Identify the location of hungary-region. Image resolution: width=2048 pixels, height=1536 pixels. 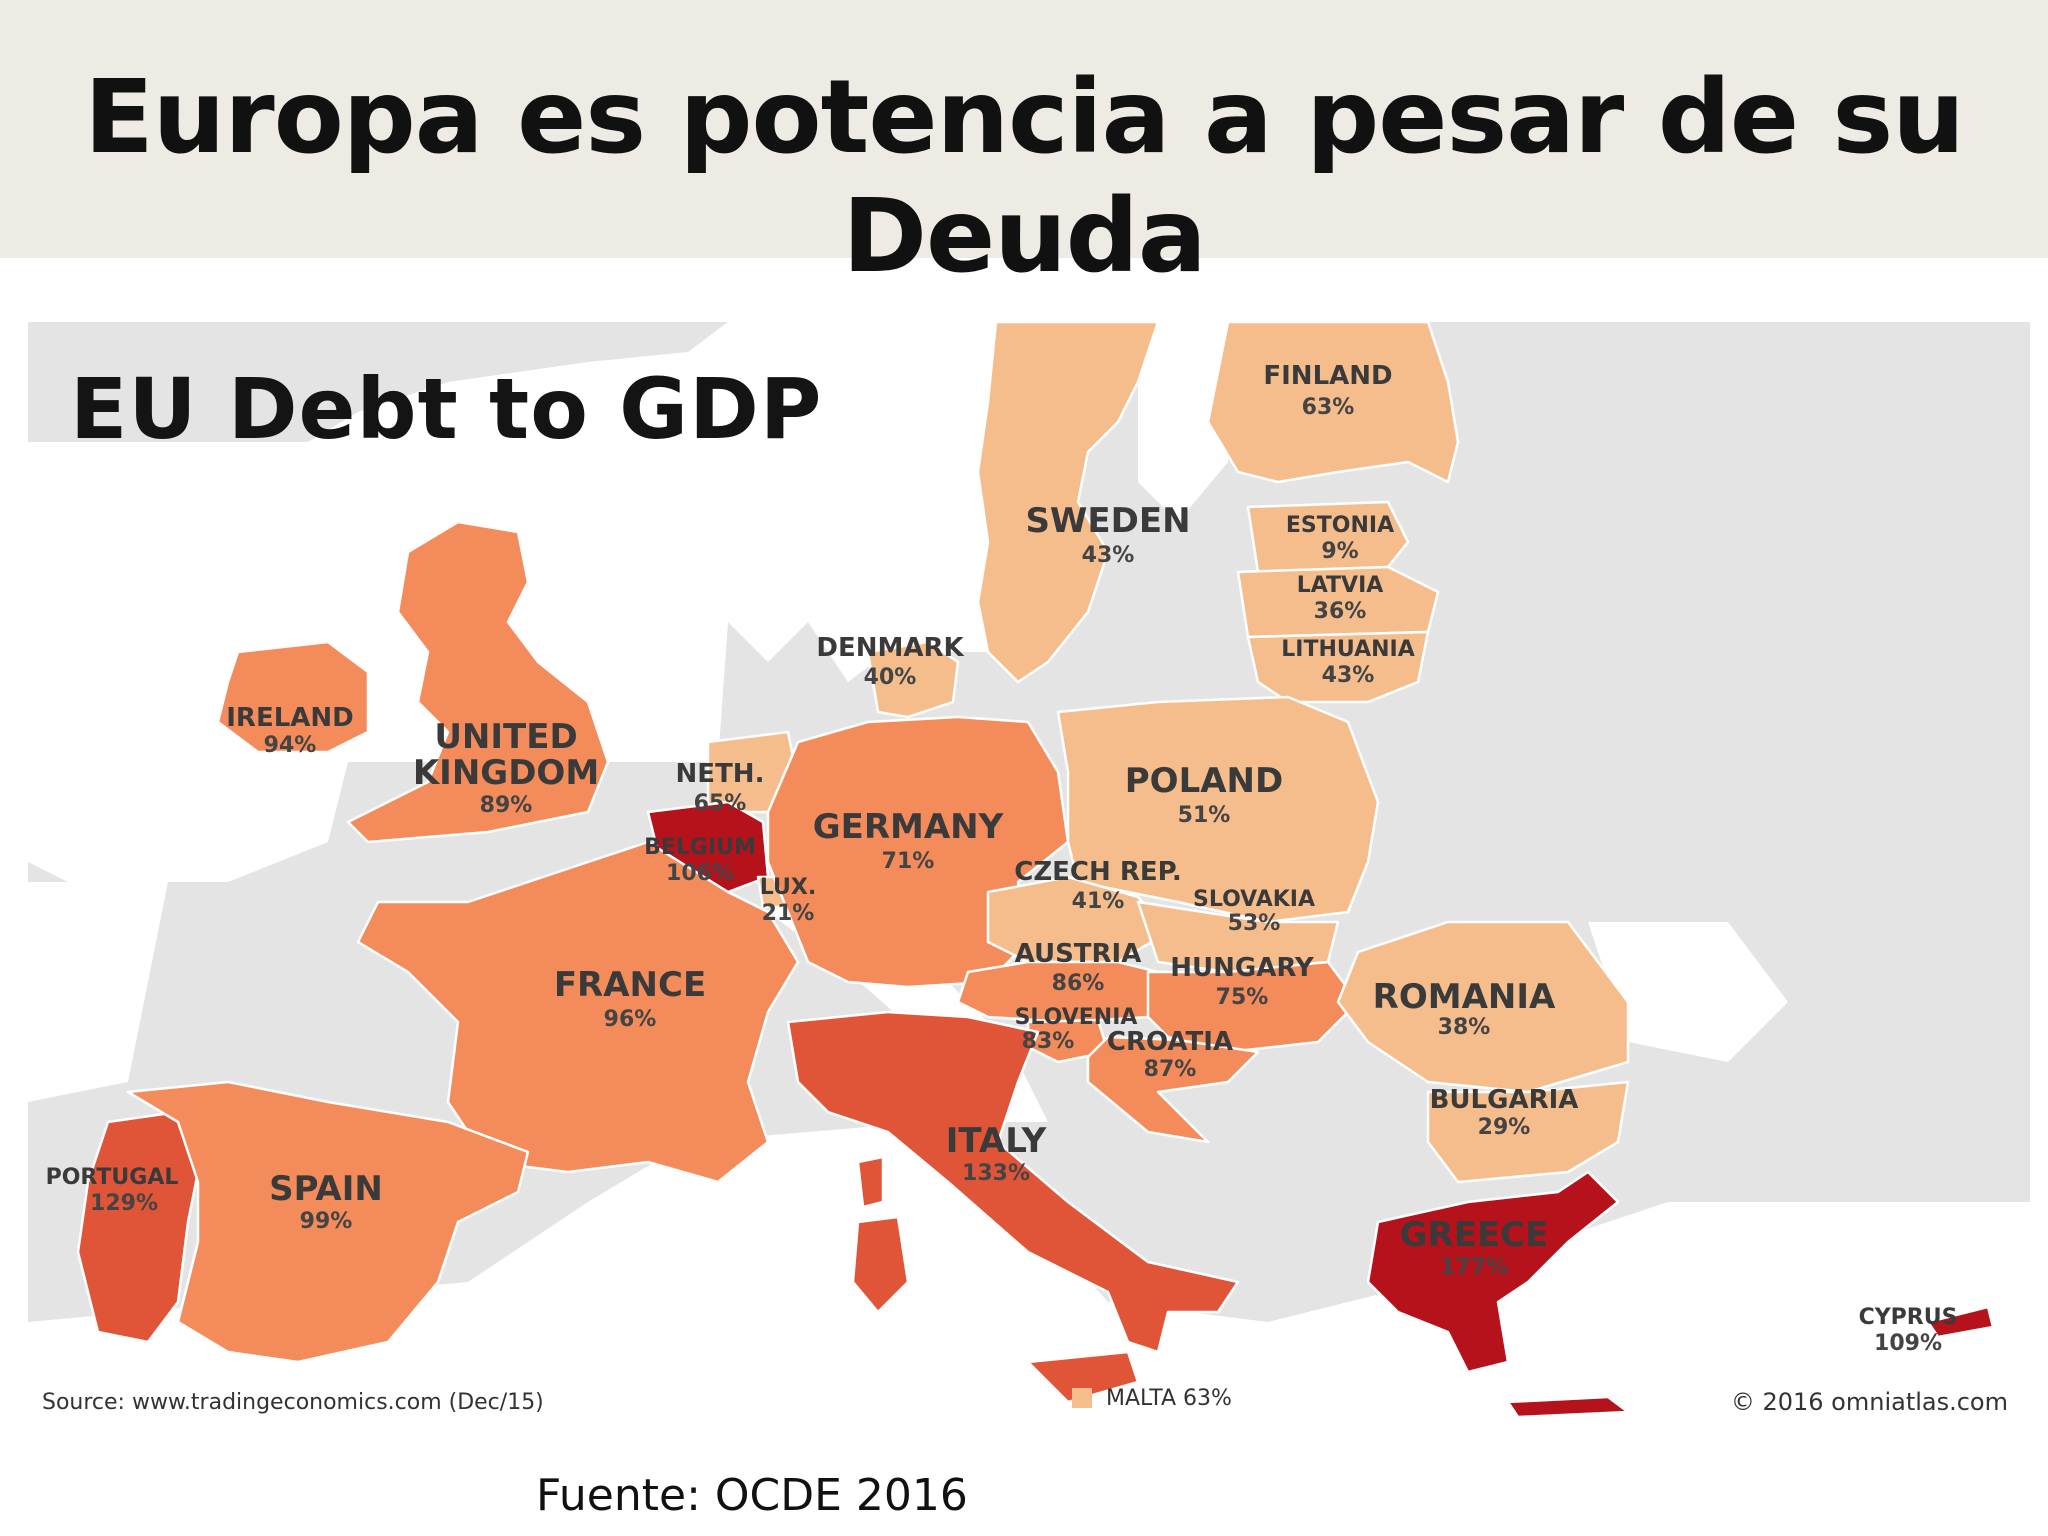
(1253, 1007).